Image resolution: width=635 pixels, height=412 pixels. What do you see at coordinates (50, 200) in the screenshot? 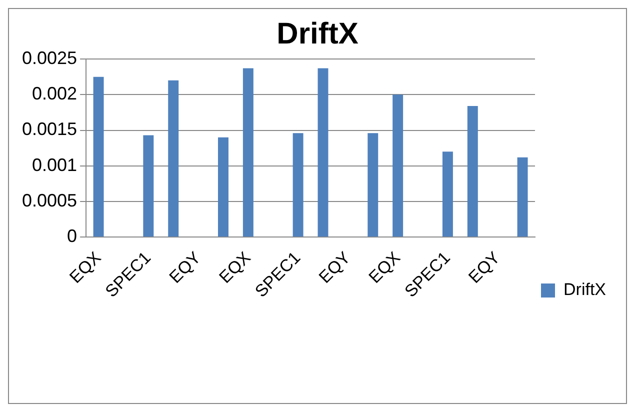
I see `y-tick-label: 0.0005` at bounding box center [50, 200].